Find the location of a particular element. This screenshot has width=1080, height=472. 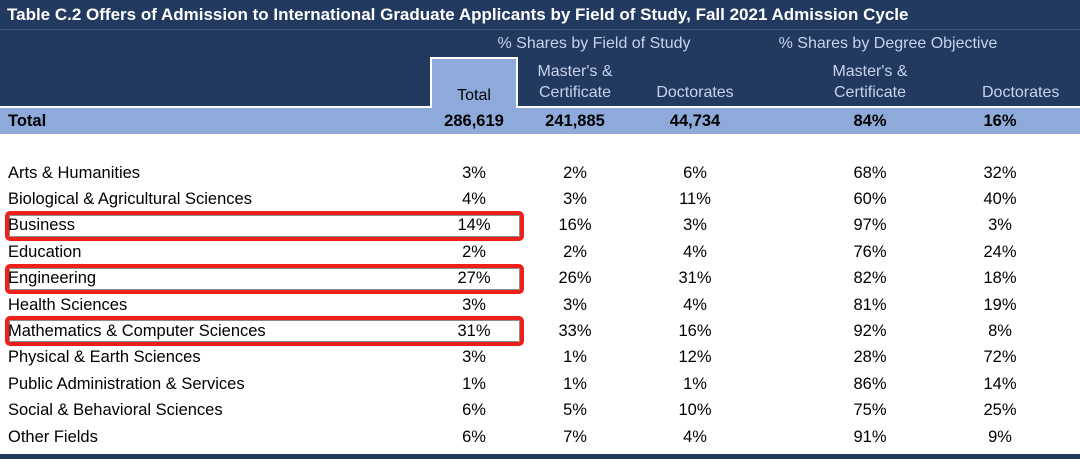

group-header-field-of-study: % Shares by Field of Study is located at coordinates (594, 43).